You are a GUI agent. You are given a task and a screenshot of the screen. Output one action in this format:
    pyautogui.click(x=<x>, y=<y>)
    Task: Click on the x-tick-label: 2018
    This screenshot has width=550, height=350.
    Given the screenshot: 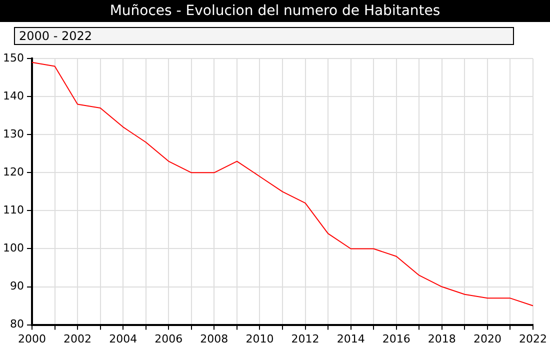 What is the action you would take?
    pyautogui.click(x=442, y=339)
    